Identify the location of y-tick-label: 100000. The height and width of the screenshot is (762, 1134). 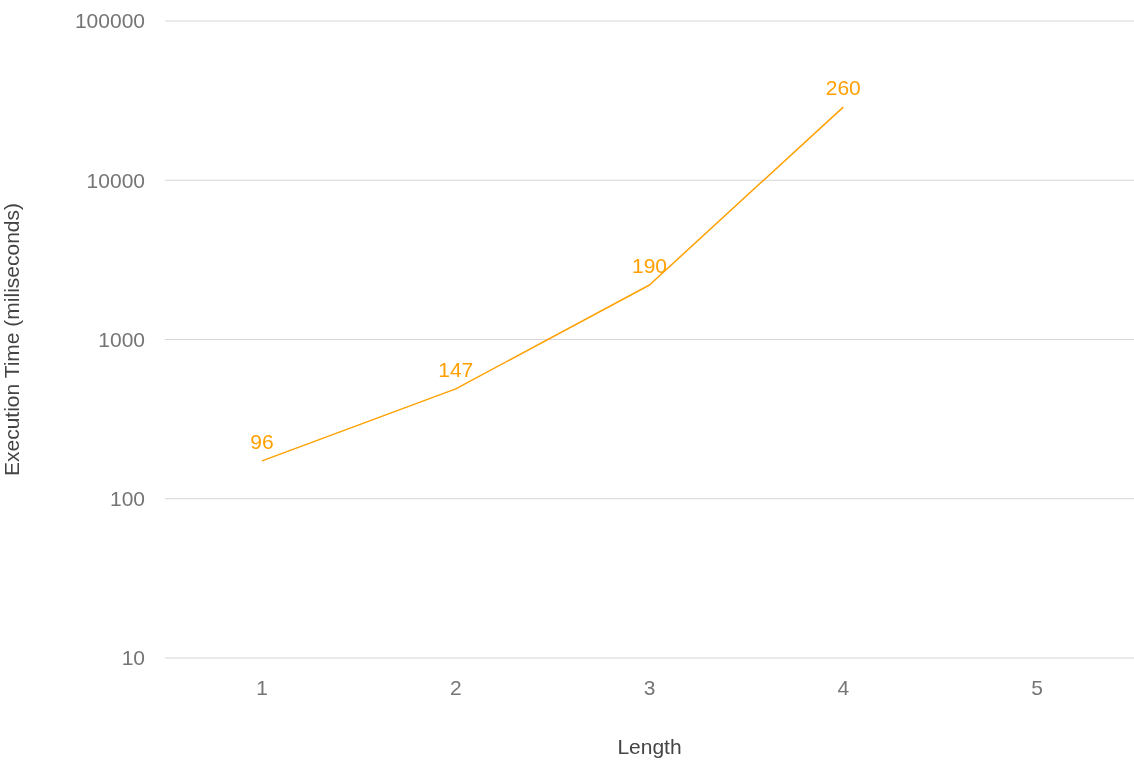
(109, 21).